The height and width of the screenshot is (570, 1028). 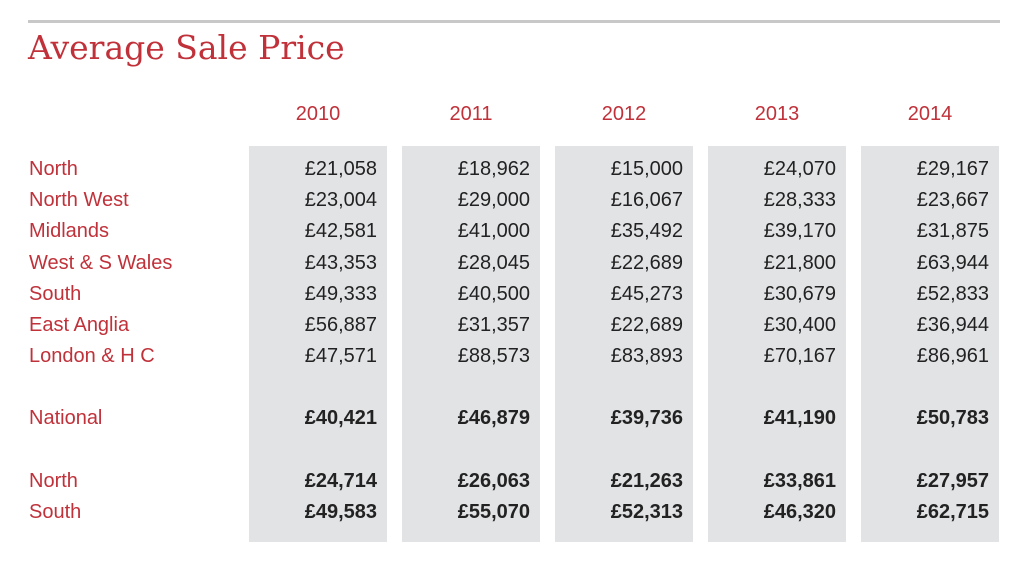 I want to click on row-label: Midlands, so click(x=69, y=231).